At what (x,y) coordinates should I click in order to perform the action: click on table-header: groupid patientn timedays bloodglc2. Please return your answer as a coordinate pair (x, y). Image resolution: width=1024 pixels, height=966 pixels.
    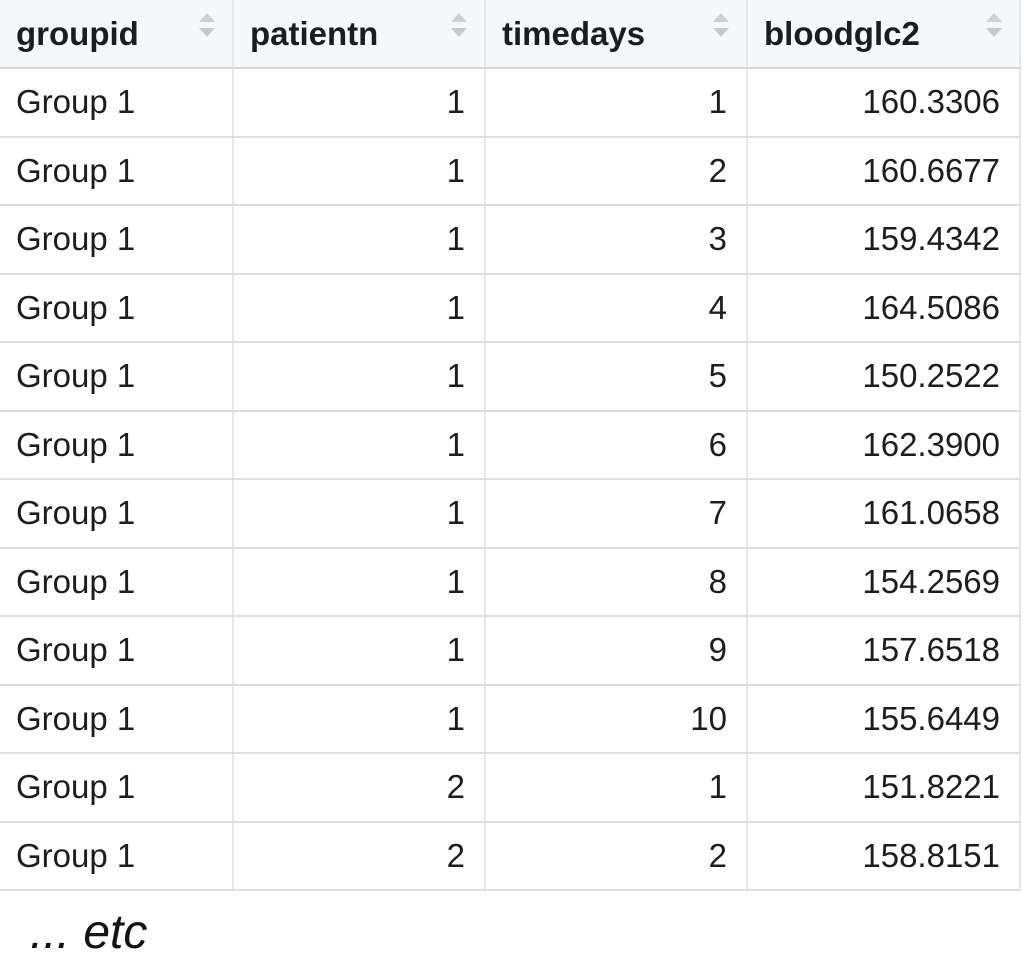
    Looking at the image, I should click on (510, 34).